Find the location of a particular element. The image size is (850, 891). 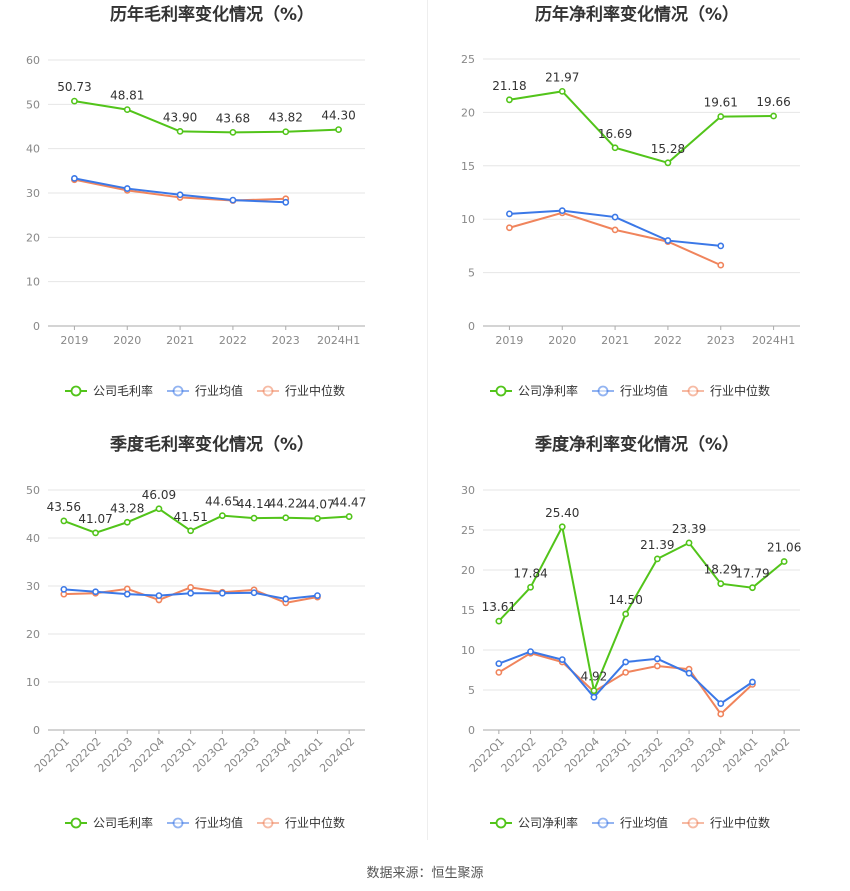

data-label: 13.61 is located at coordinates (499, 607).